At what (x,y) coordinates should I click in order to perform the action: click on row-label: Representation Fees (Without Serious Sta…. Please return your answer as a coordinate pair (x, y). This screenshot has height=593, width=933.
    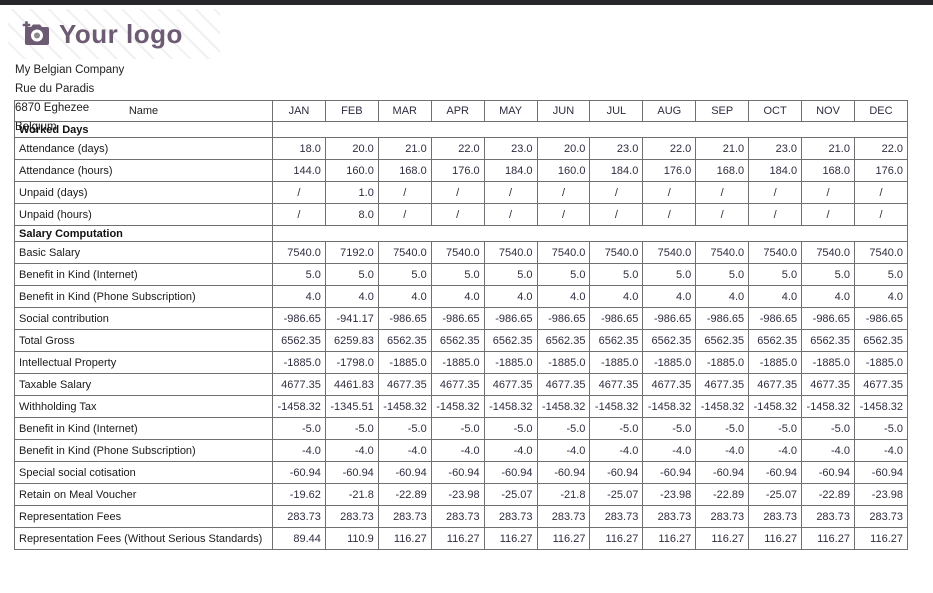
    Looking at the image, I should click on (143, 538).